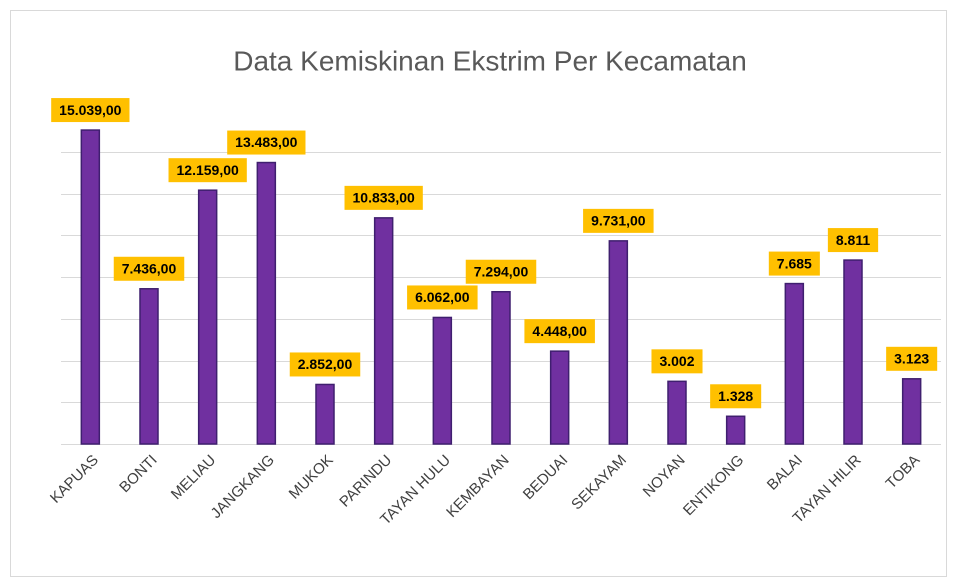 The width and height of the screenshot is (957, 583). I want to click on data-label: 10.833,00, so click(384, 198).